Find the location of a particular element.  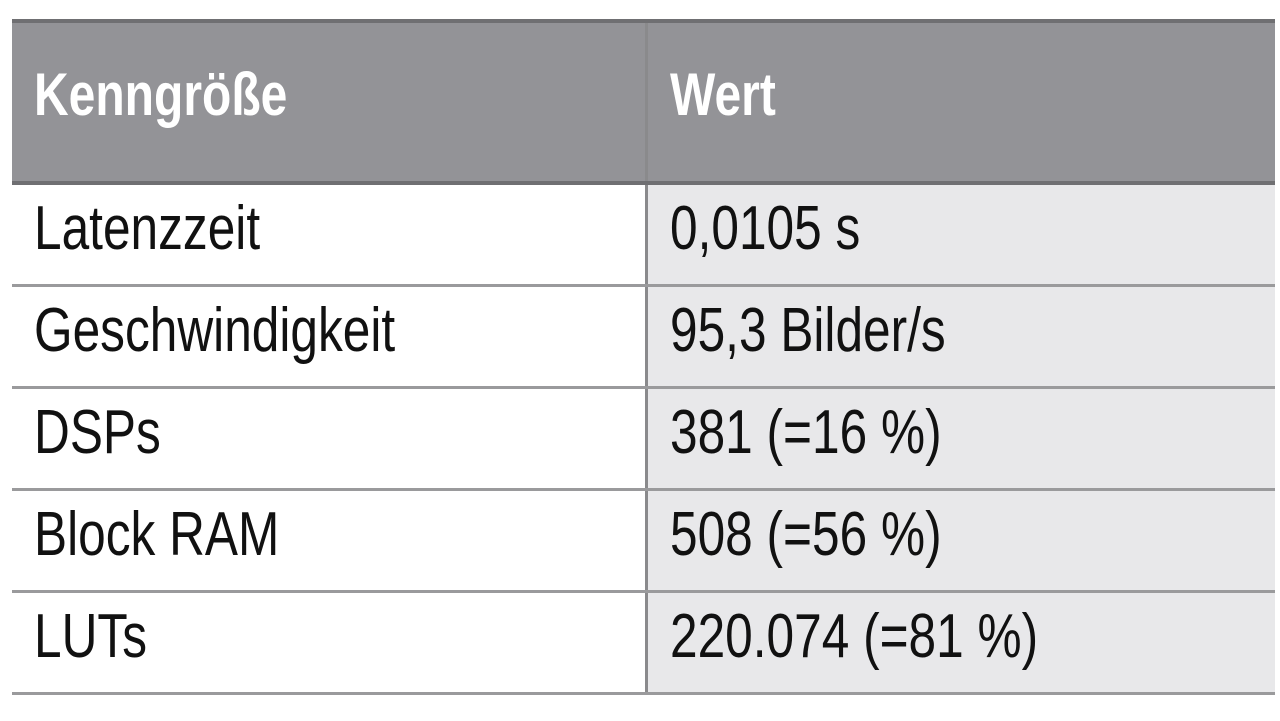

cell-value: 220.074 (=81 %) is located at coordinates (960, 643).